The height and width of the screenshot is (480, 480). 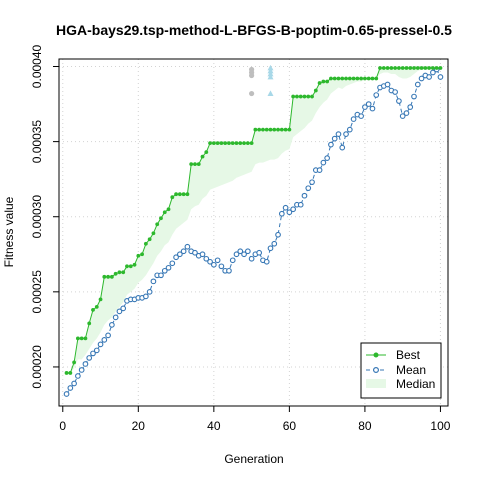 I want to click on x-axis-label: Generation, so click(x=253, y=459).